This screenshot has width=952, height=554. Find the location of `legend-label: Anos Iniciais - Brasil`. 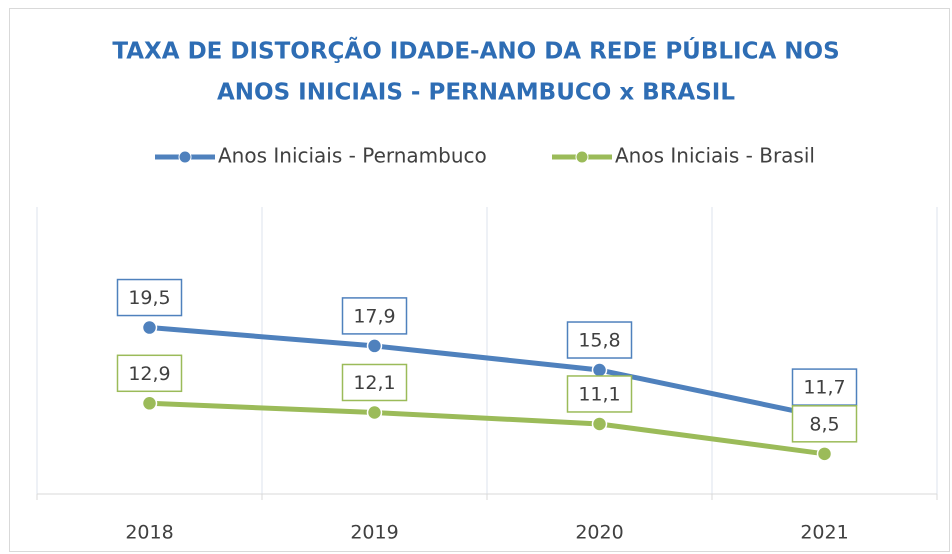

legend-label: Anos Iniciais - Brasil is located at coordinates (715, 156).